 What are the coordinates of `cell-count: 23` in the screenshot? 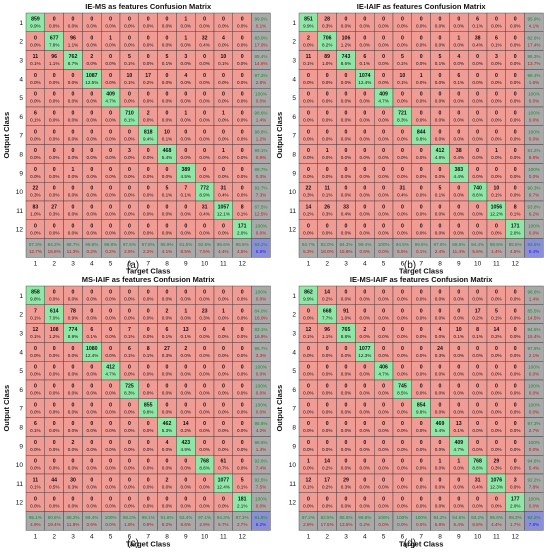 It's located at (205, 311).